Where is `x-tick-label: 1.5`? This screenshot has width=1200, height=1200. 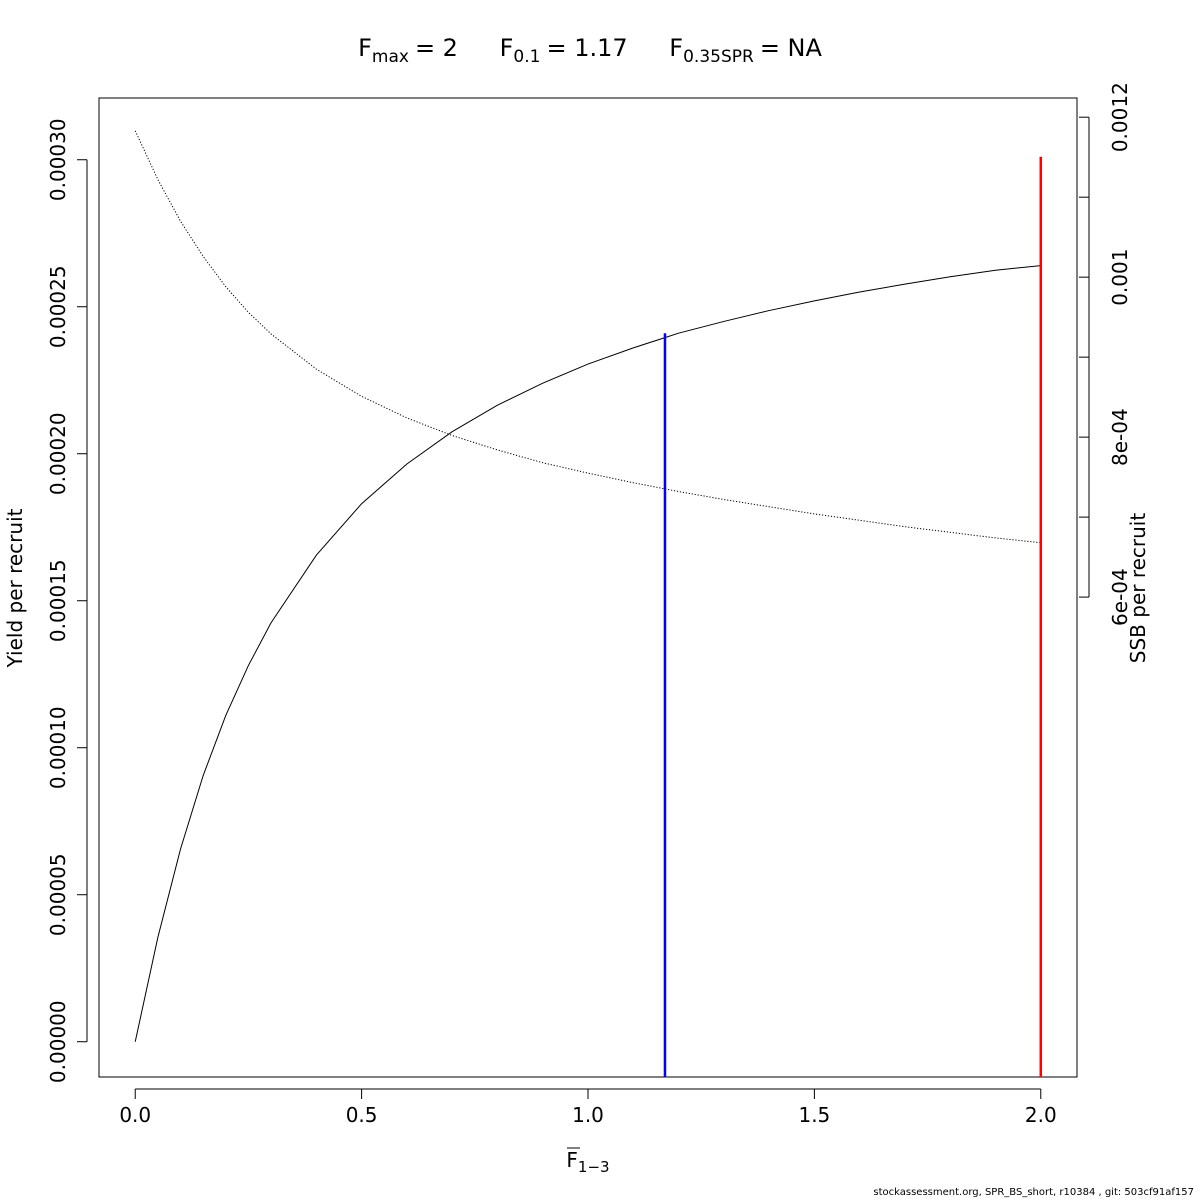 x-tick-label: 1.5 is located at coordinates (814, 1115).